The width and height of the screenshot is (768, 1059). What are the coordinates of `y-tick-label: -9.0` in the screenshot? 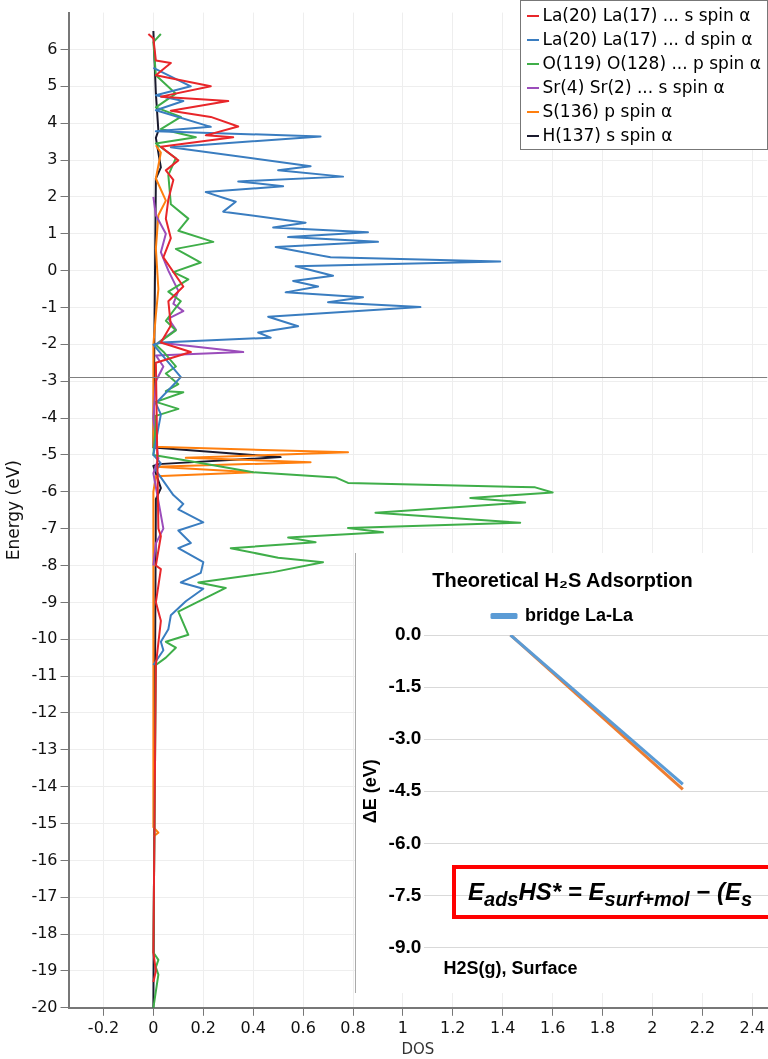 It's located at (405, 946).